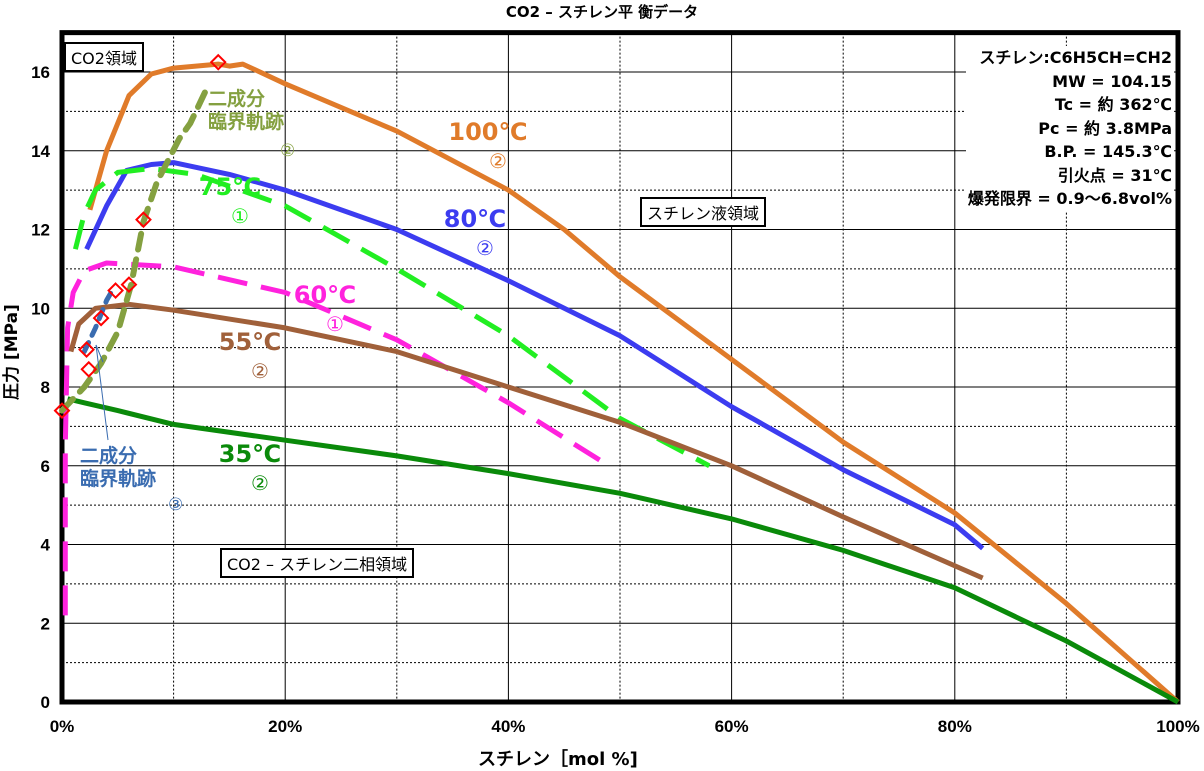 This screenshot has height=771, width=1204. Describe the element at coordinates (508, 726) in the screenshot. I see `x-tick-label: 40%` at that location.